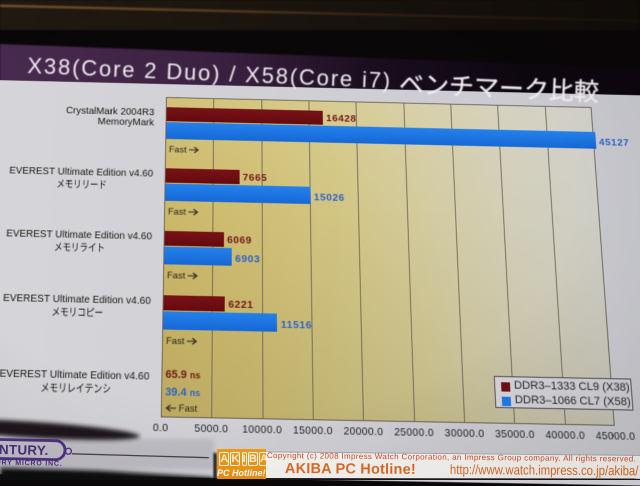  I want to click on svg-text: NTURY., so click(24, 450).